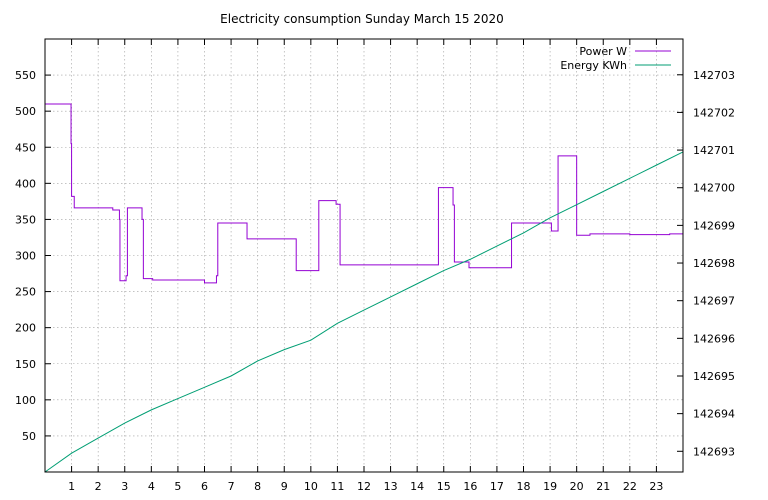 This screenshot has width=768, height=500. Describe the element at coordinates (714, 338) in the screenshot. I see `y-right-tick-label: 142696` at that location.